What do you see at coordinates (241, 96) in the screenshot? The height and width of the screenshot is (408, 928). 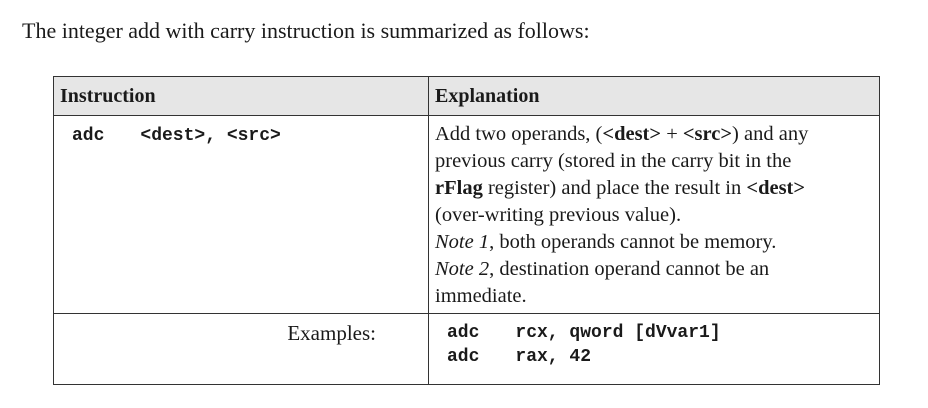 I see `header-instruction: Instruction` at bounding box center [241, 96].